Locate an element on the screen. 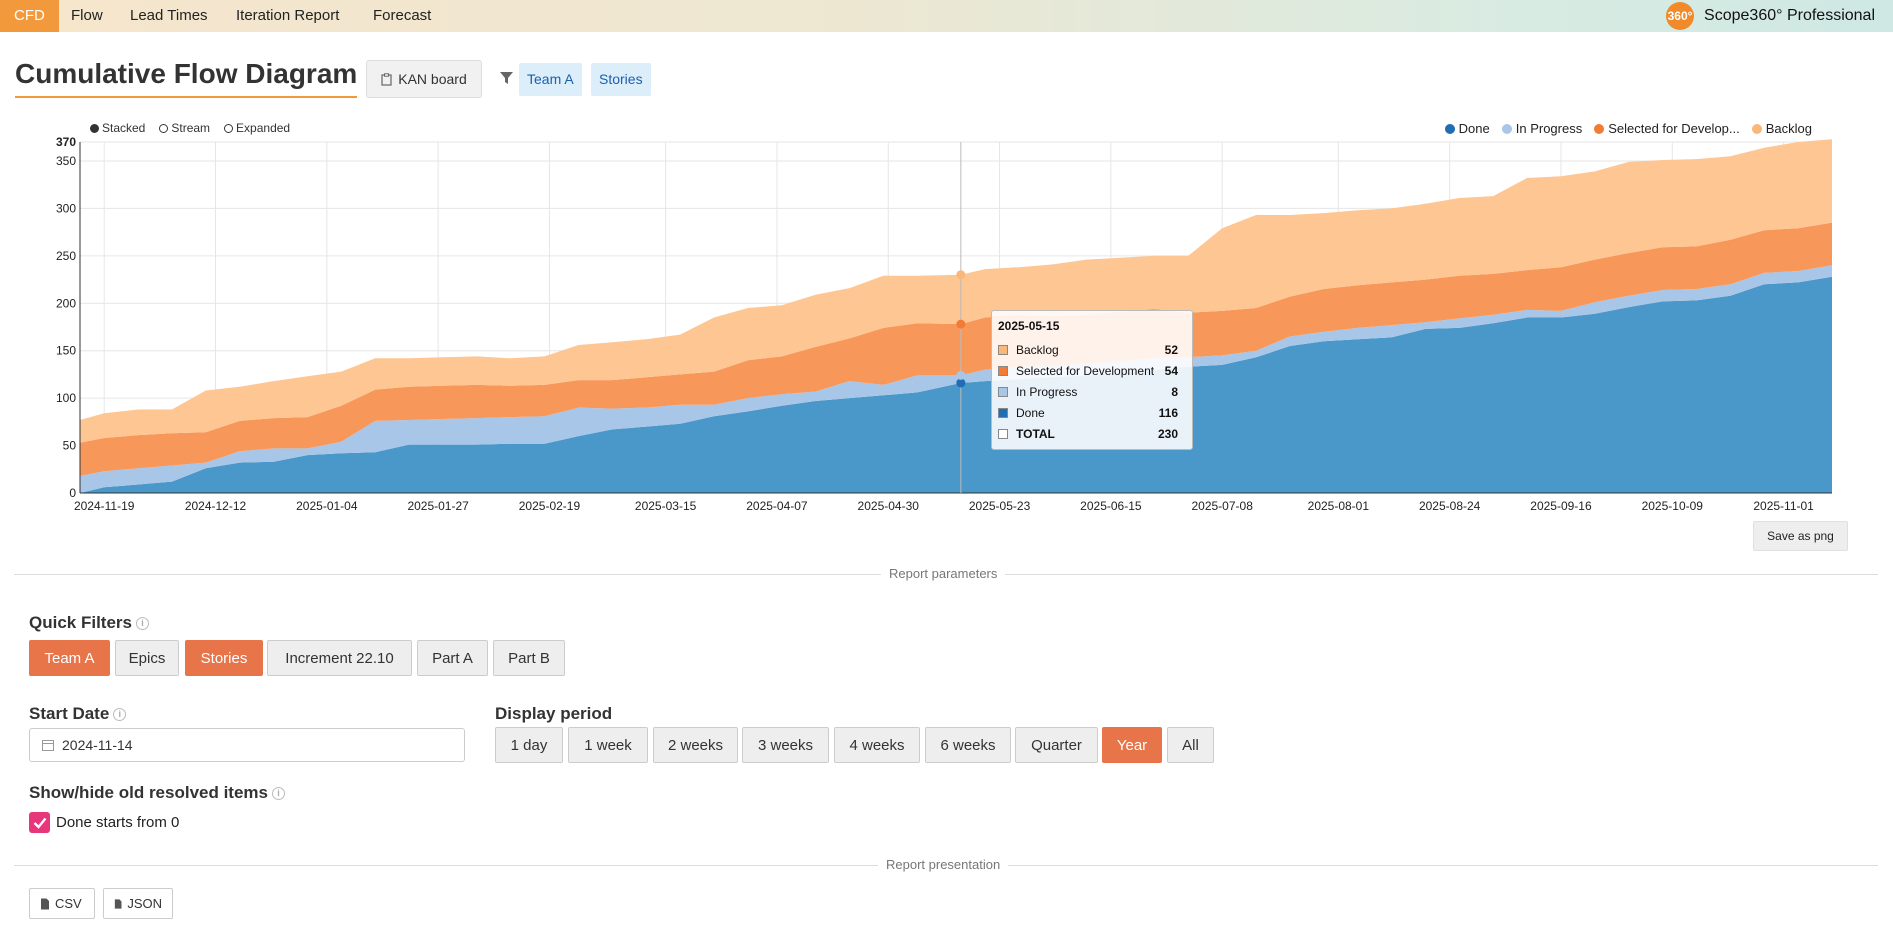  period-2-weeks: 2 weeks is located at coordinates (695, 745).